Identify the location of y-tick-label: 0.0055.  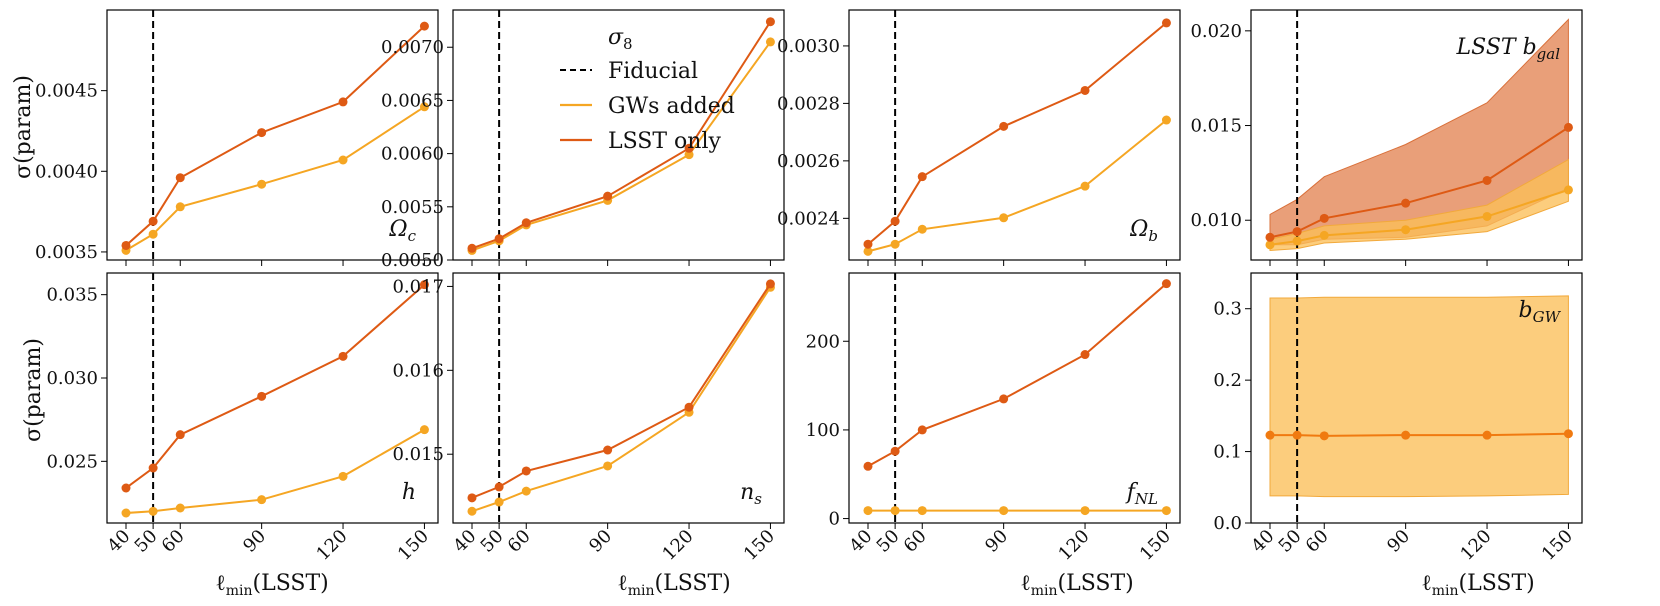
(412, 207).